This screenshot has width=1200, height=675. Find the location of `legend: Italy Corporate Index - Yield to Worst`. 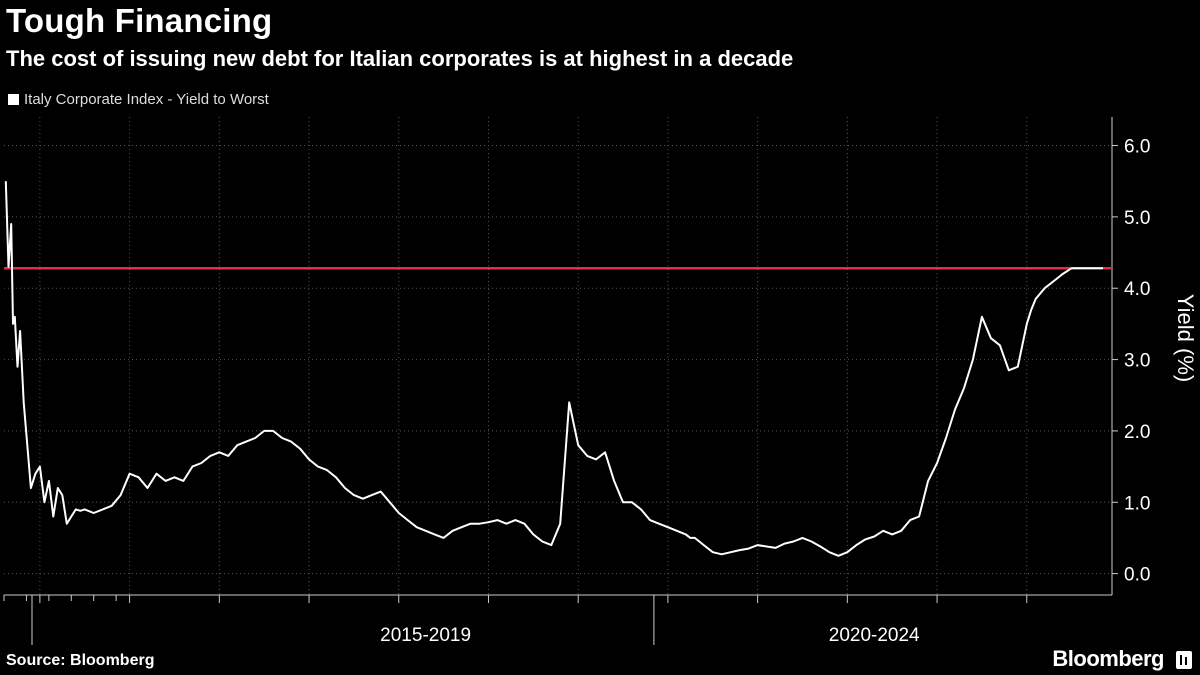

legend: Italy Corporate Index - Yield to Worst is located at coordinates (138, 99).